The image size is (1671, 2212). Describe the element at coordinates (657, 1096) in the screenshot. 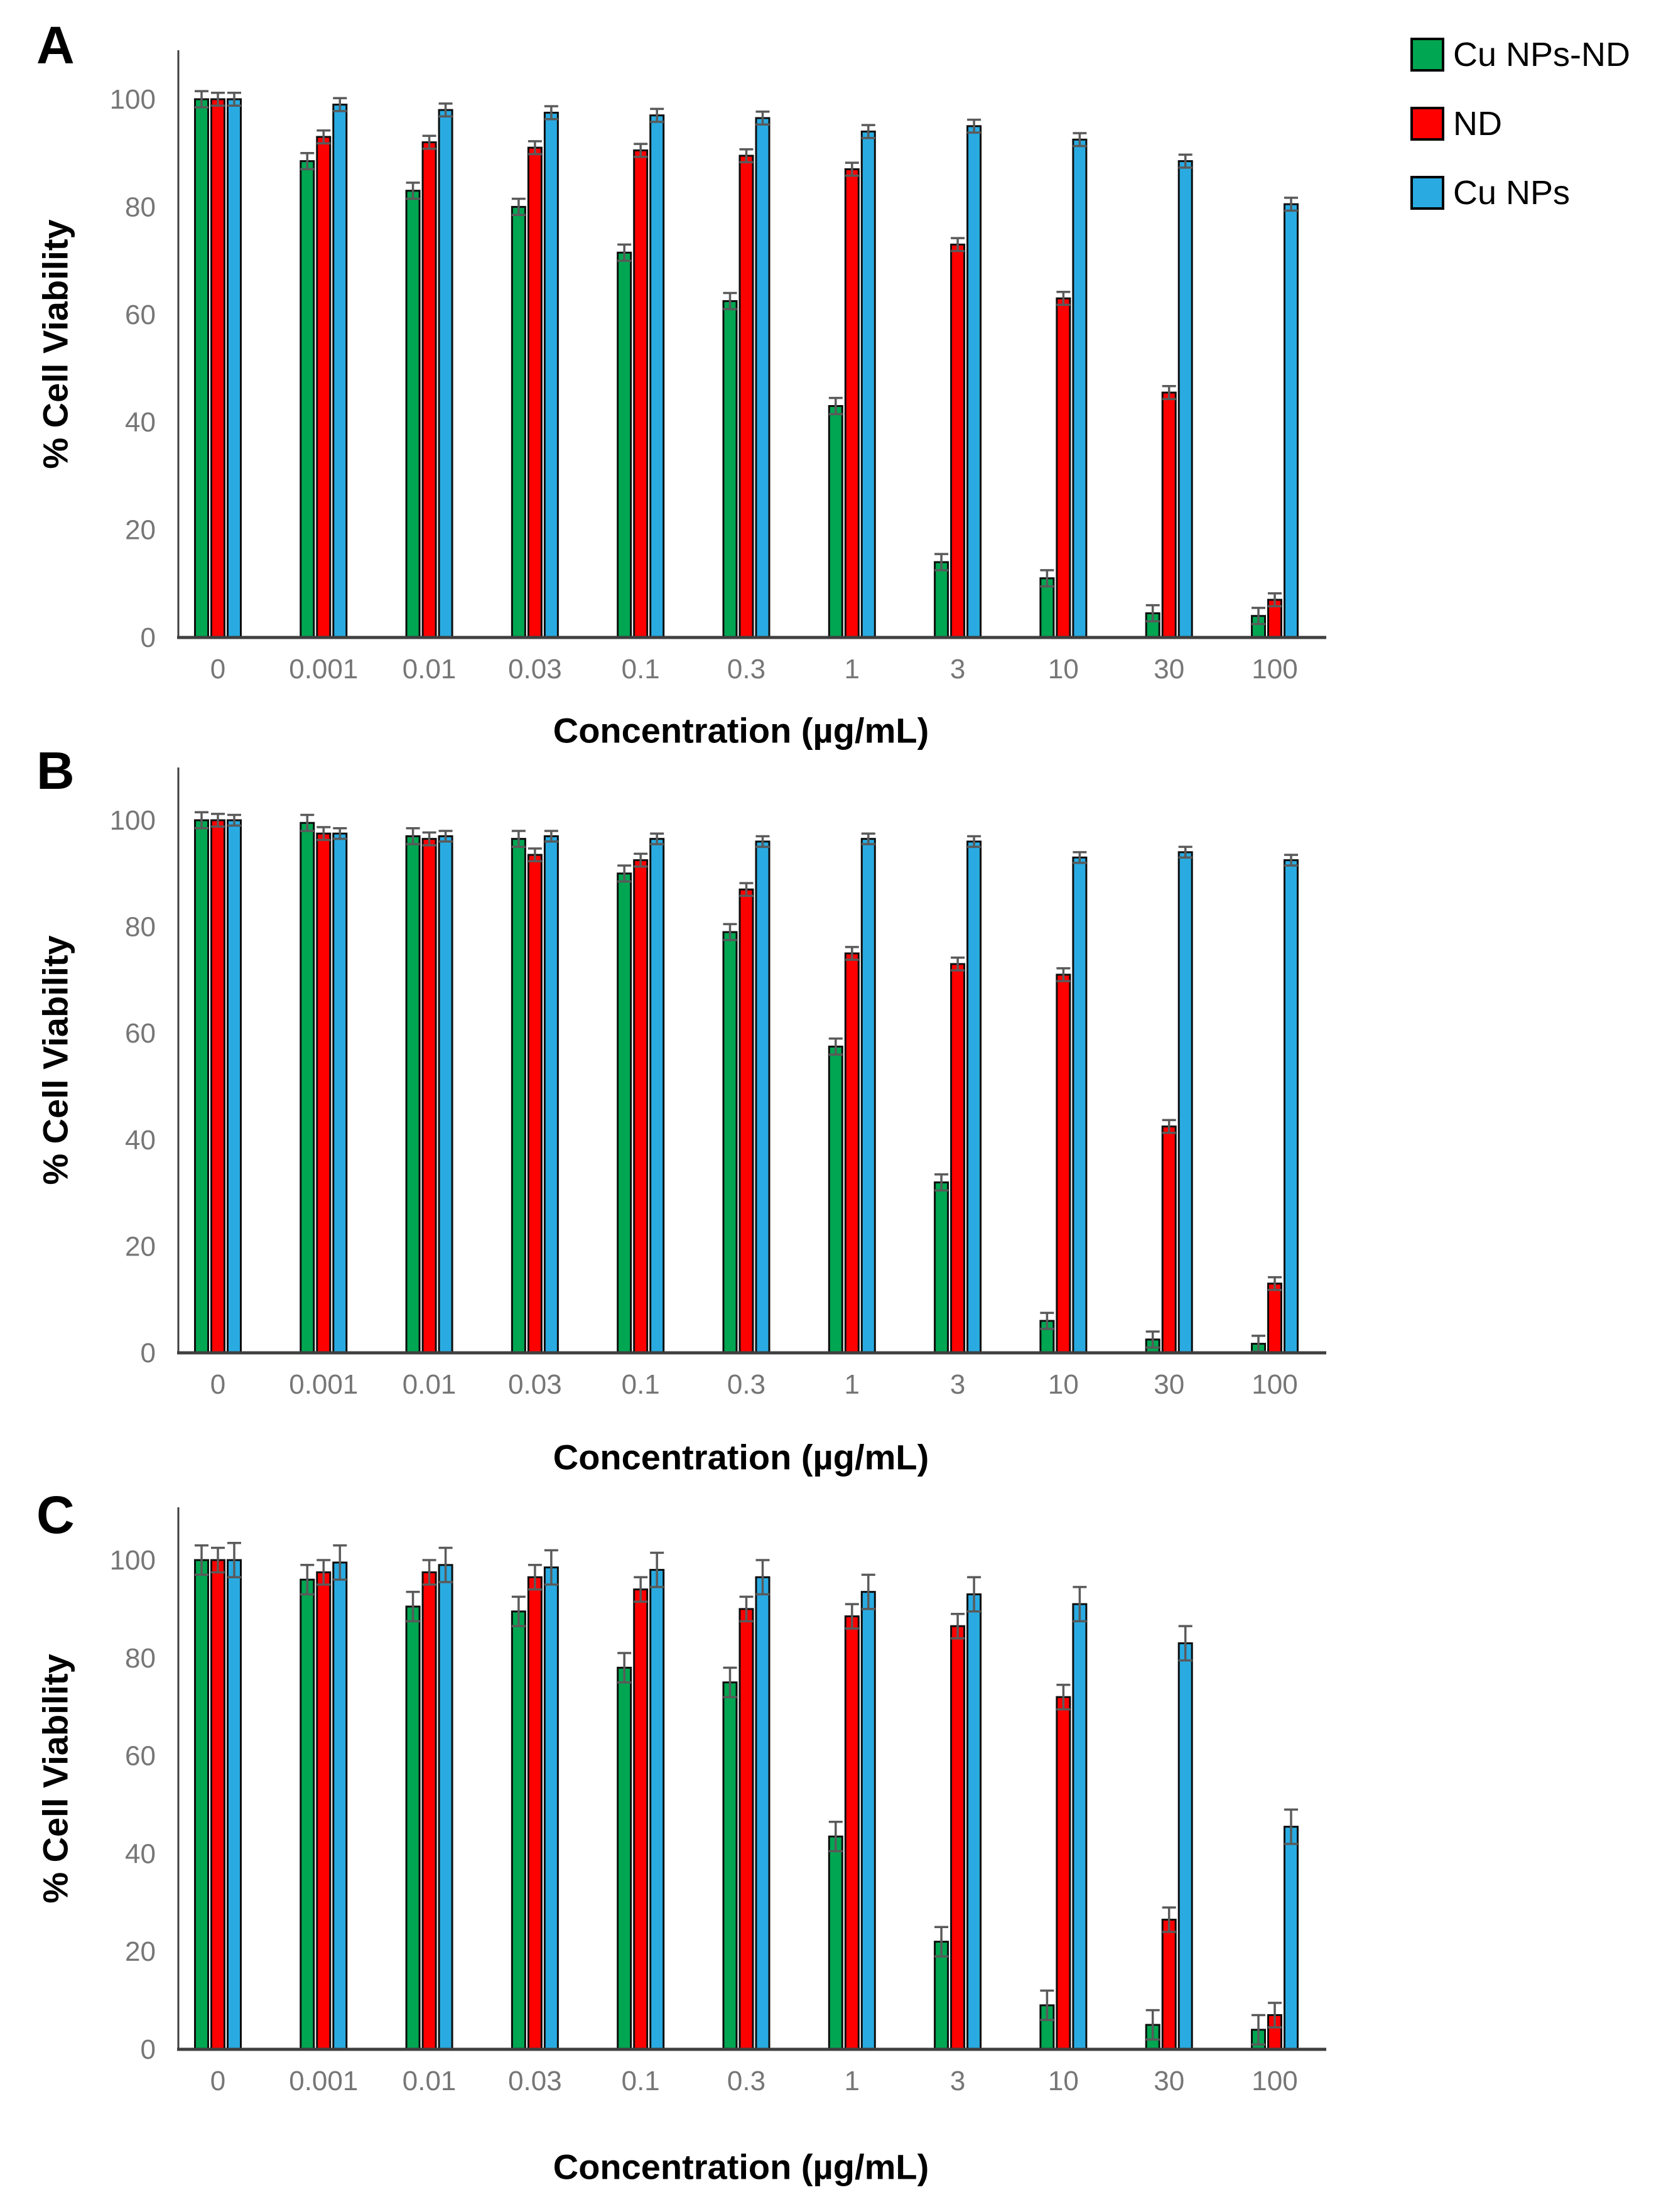

I see `bar-cu-nps-0.1` at that location.